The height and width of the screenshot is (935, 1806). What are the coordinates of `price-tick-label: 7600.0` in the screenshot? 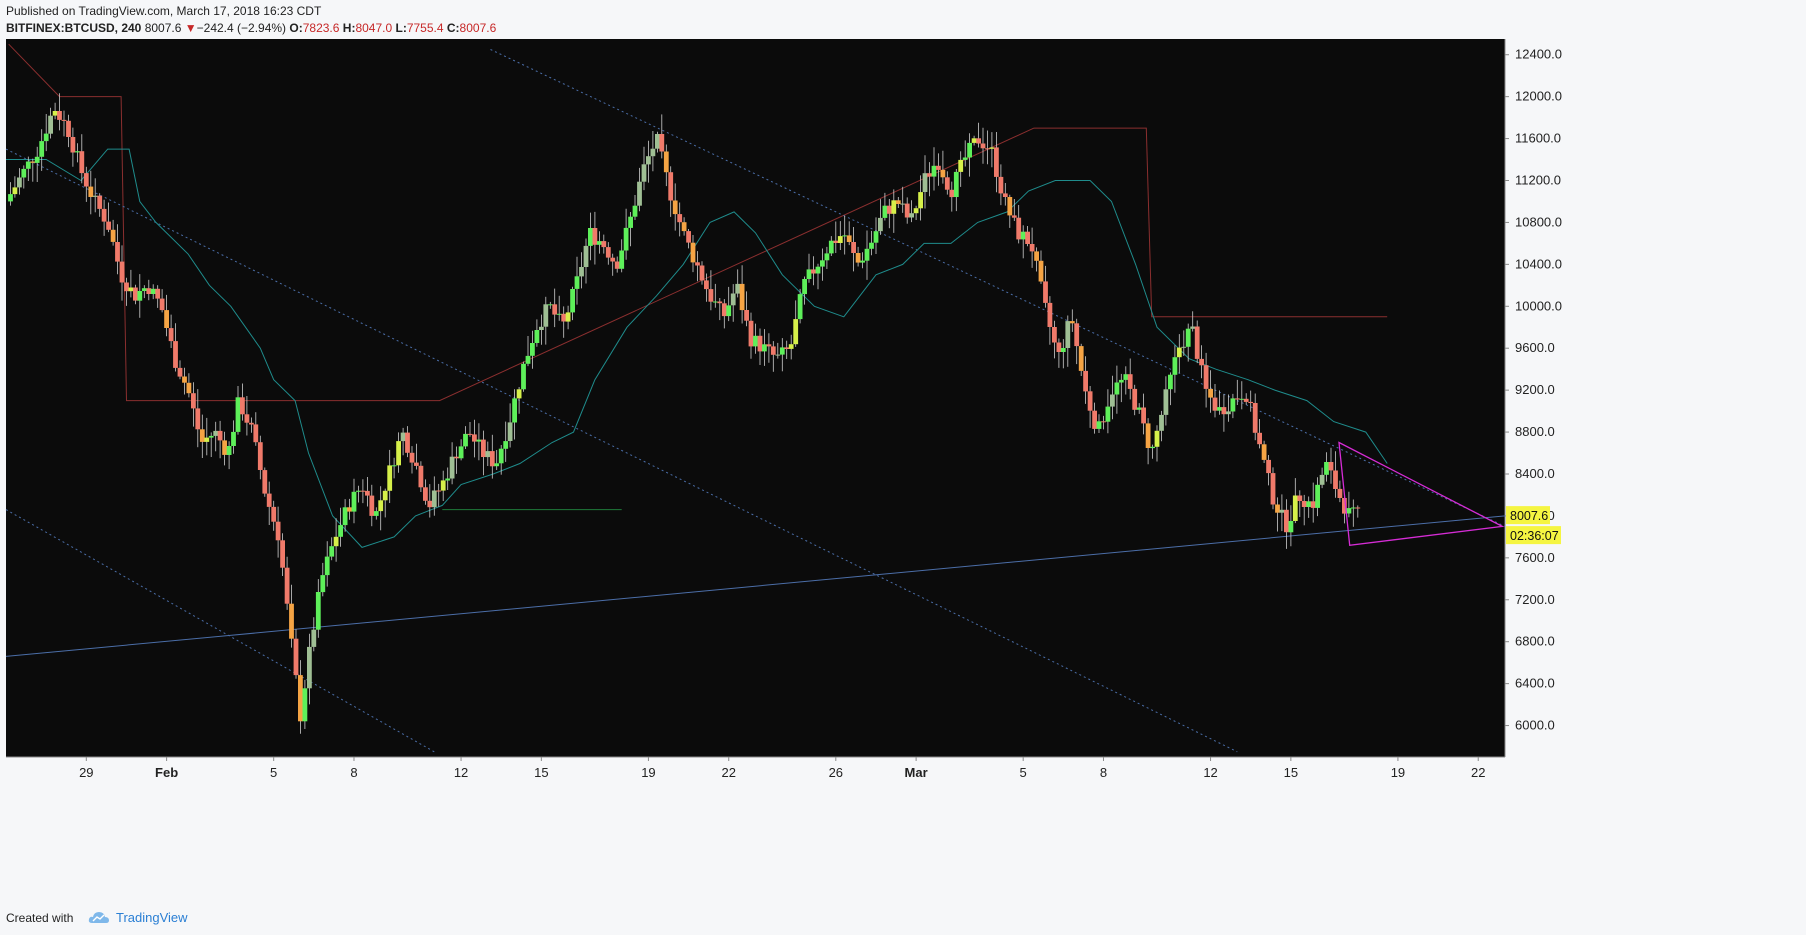 It's located at (1535, 557).